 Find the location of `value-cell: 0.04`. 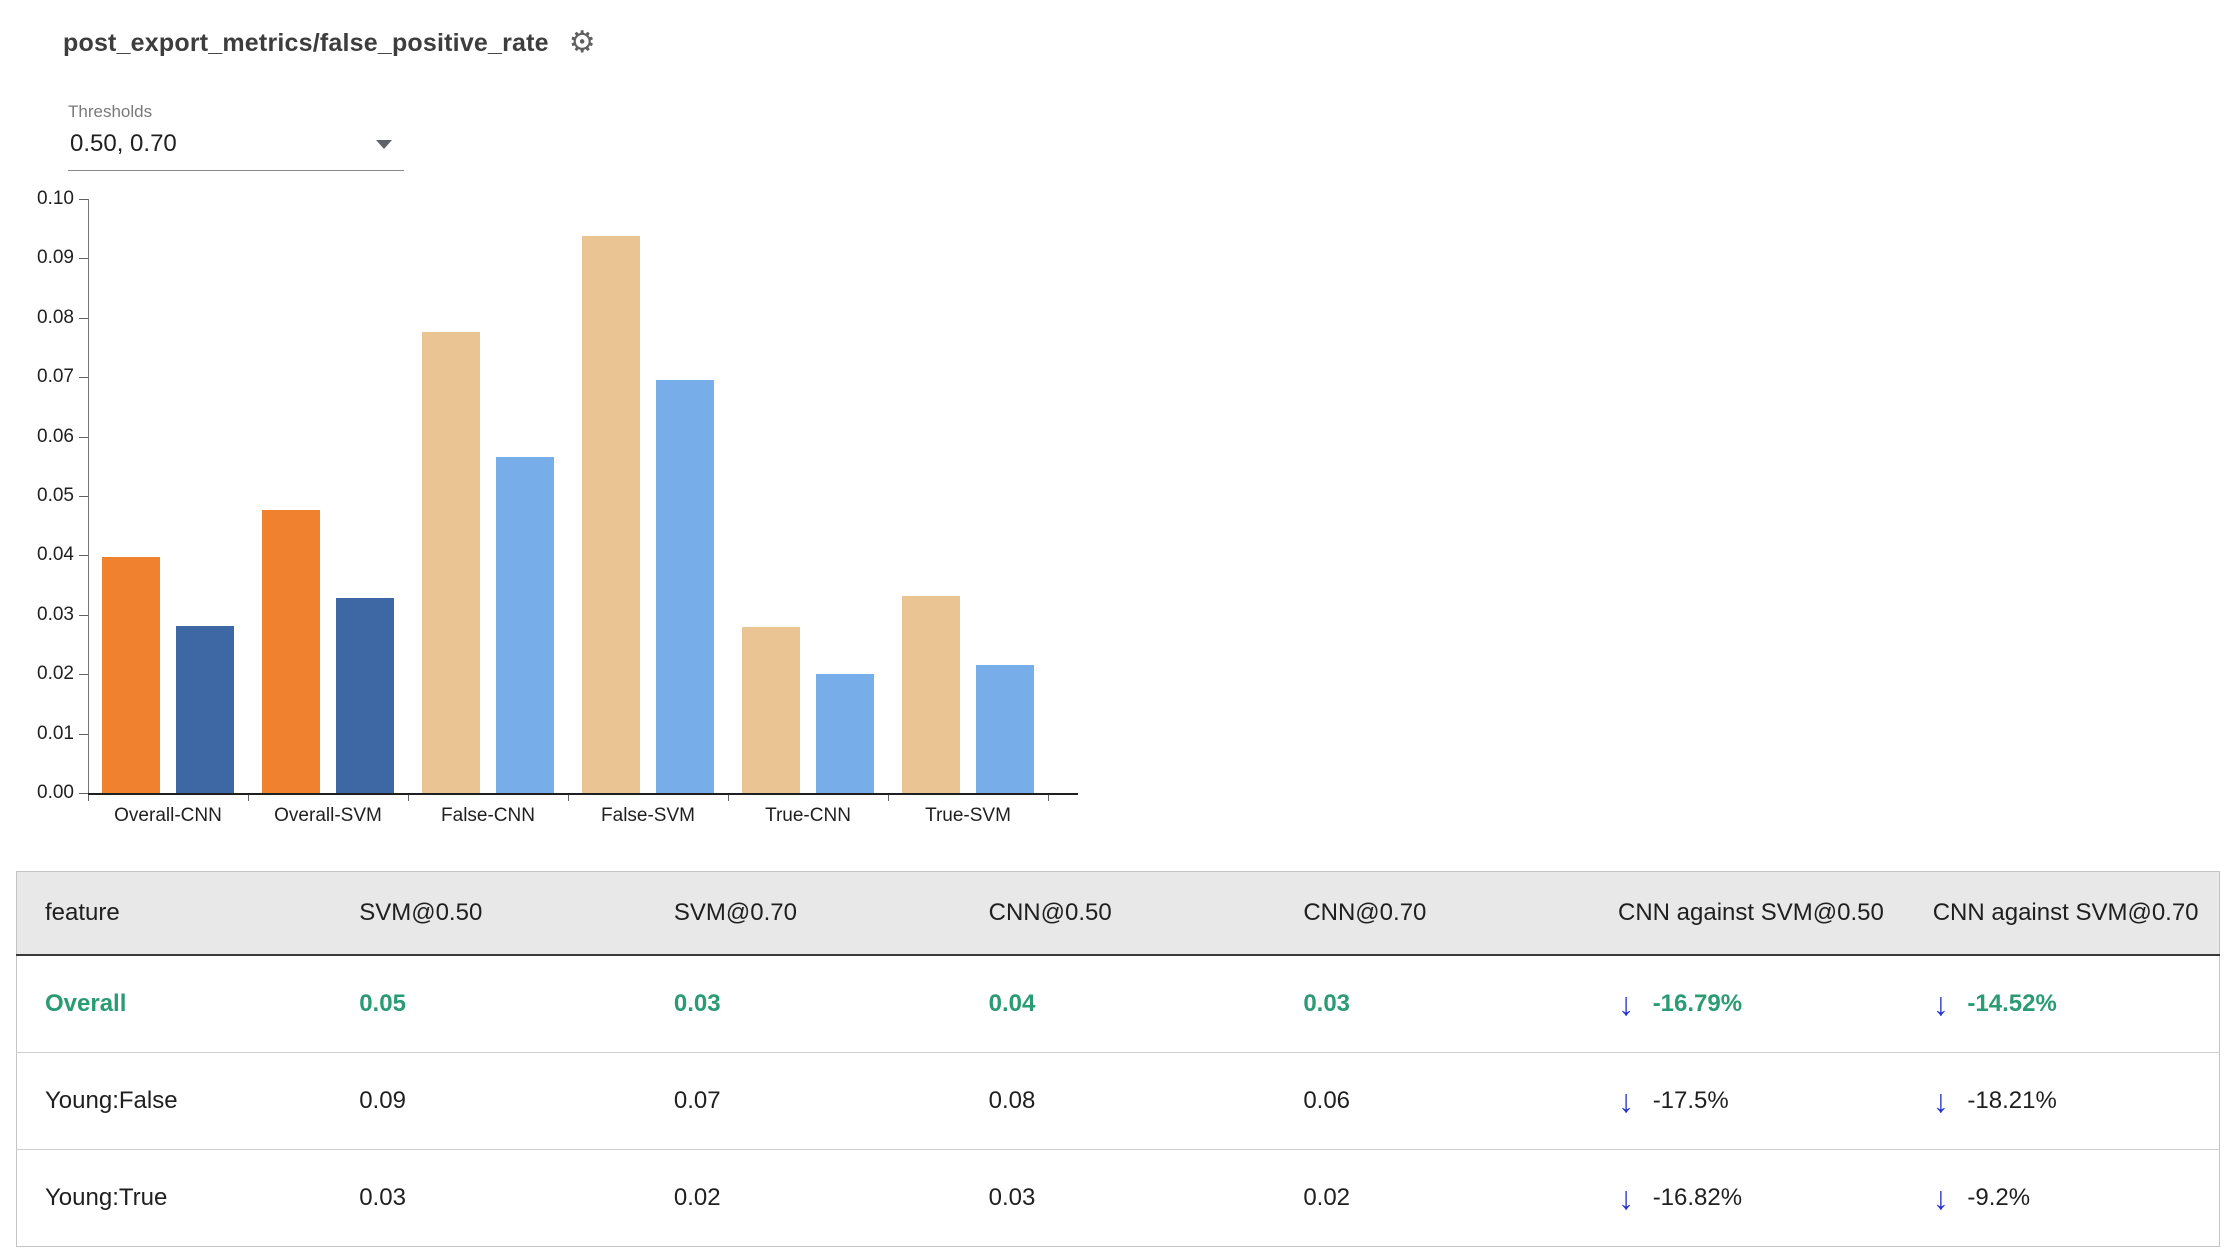

value-cell: 0.04 is located at coordinates (1012, 1003).